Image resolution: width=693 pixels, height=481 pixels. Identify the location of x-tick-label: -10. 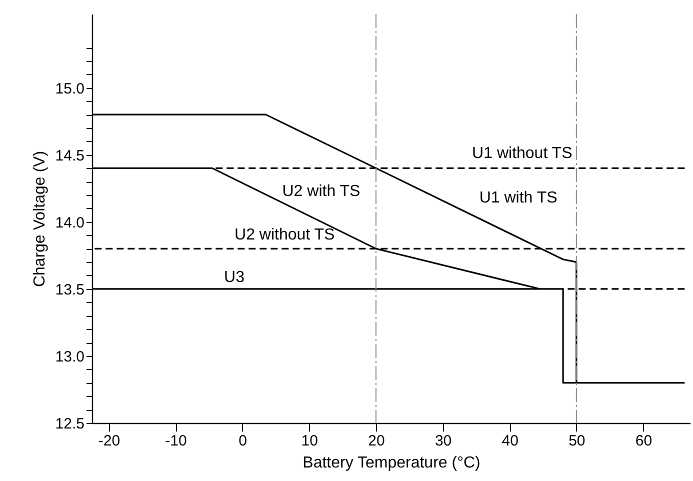
(176, 441).